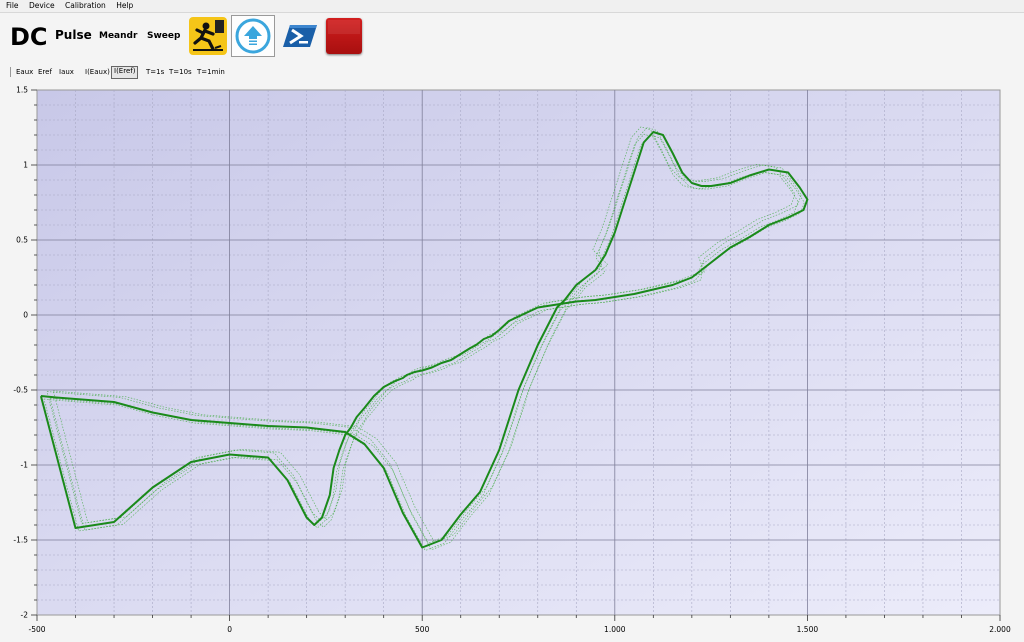 The image size is (1024, 642). What do you see at coordinates (25, 72) in the screenshot?
I see `channel-eaux: Eaux` at bounding box center [25, 72].